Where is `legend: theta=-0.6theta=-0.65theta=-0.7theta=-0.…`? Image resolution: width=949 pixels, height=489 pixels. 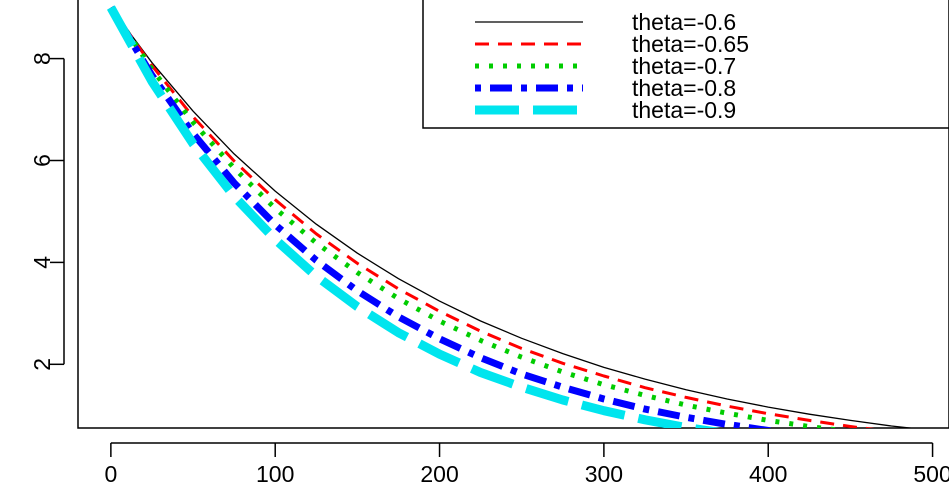
legend: theta=-0.6theta=-0.65theta=-0.7theta=-0.… is located at coordinates (685, 64).